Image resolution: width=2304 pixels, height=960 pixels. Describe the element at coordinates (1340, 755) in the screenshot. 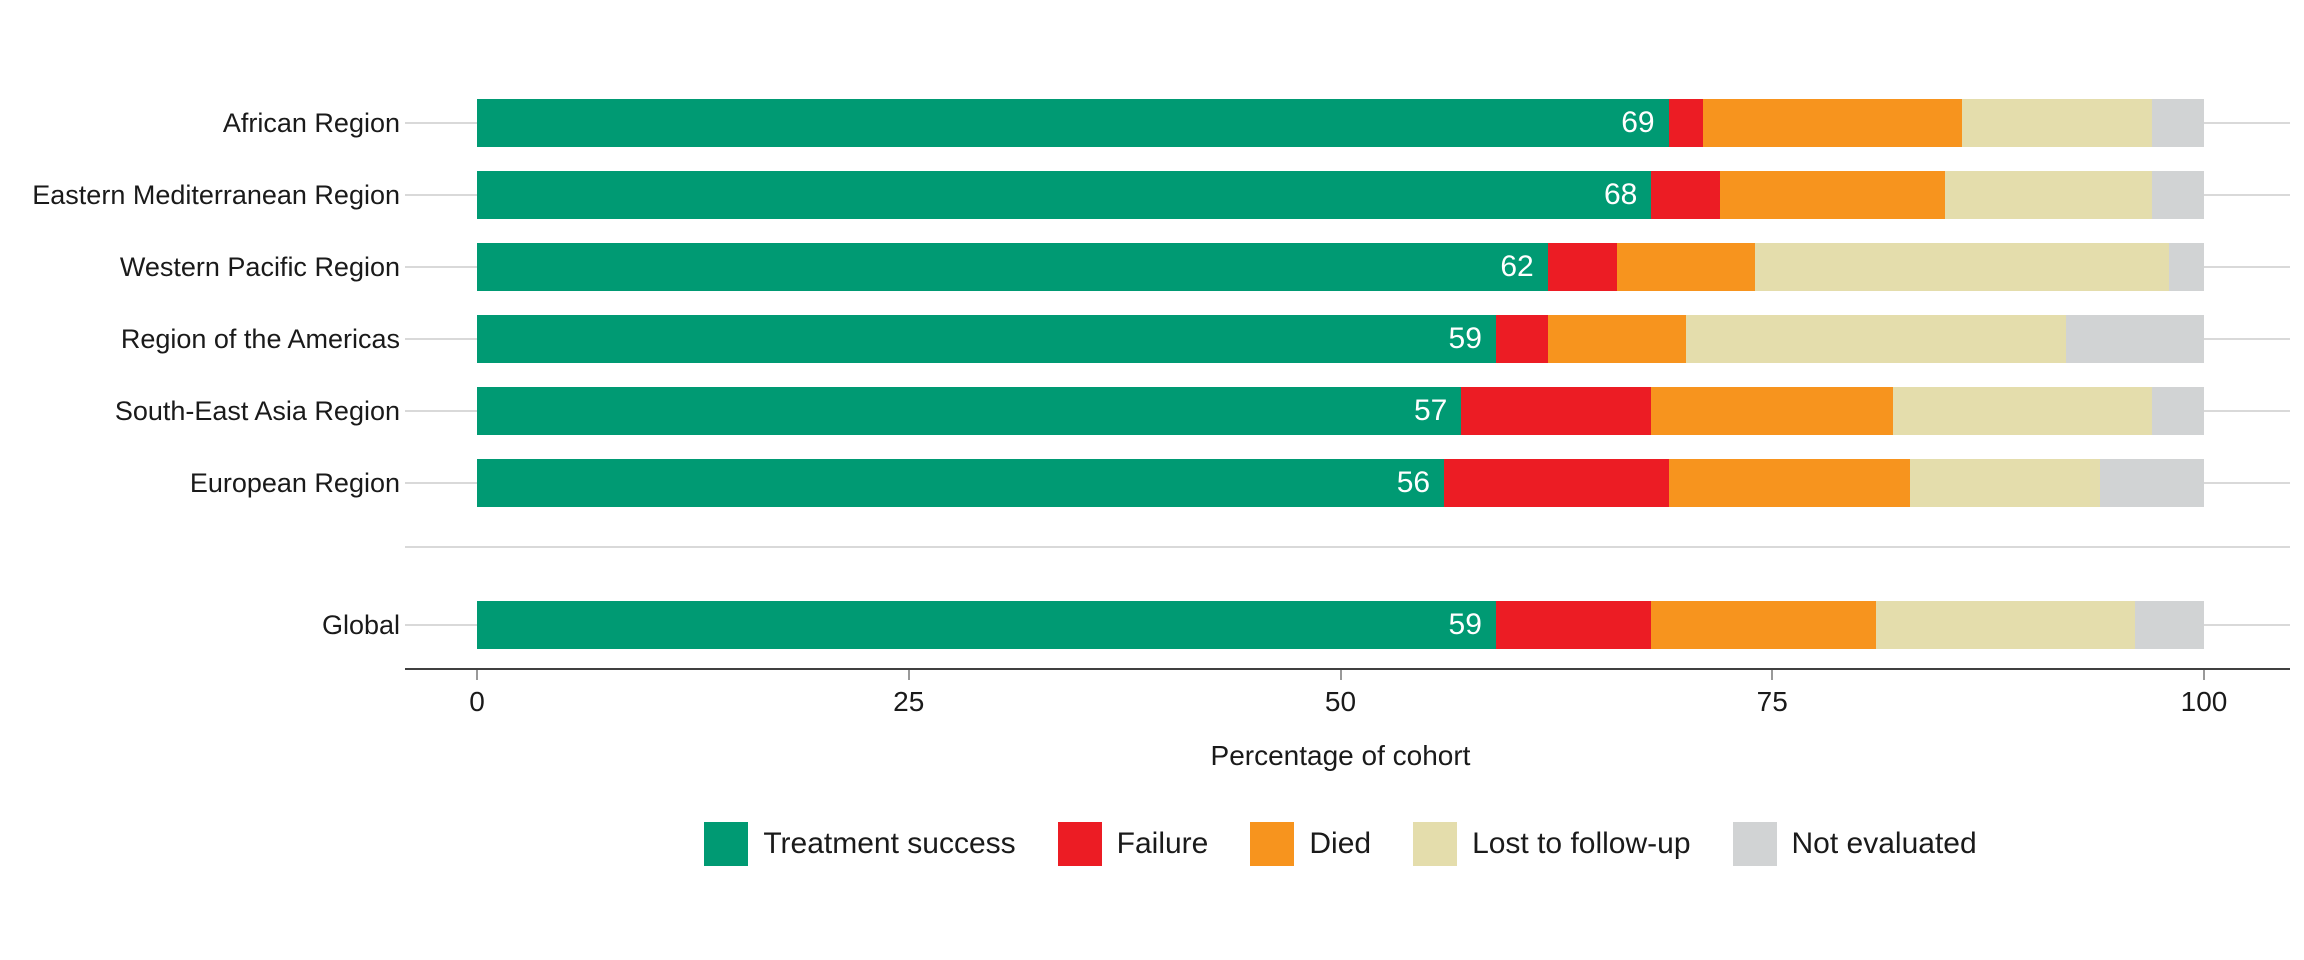

I see `x-axis-title: Percentage of cohort` at that location.